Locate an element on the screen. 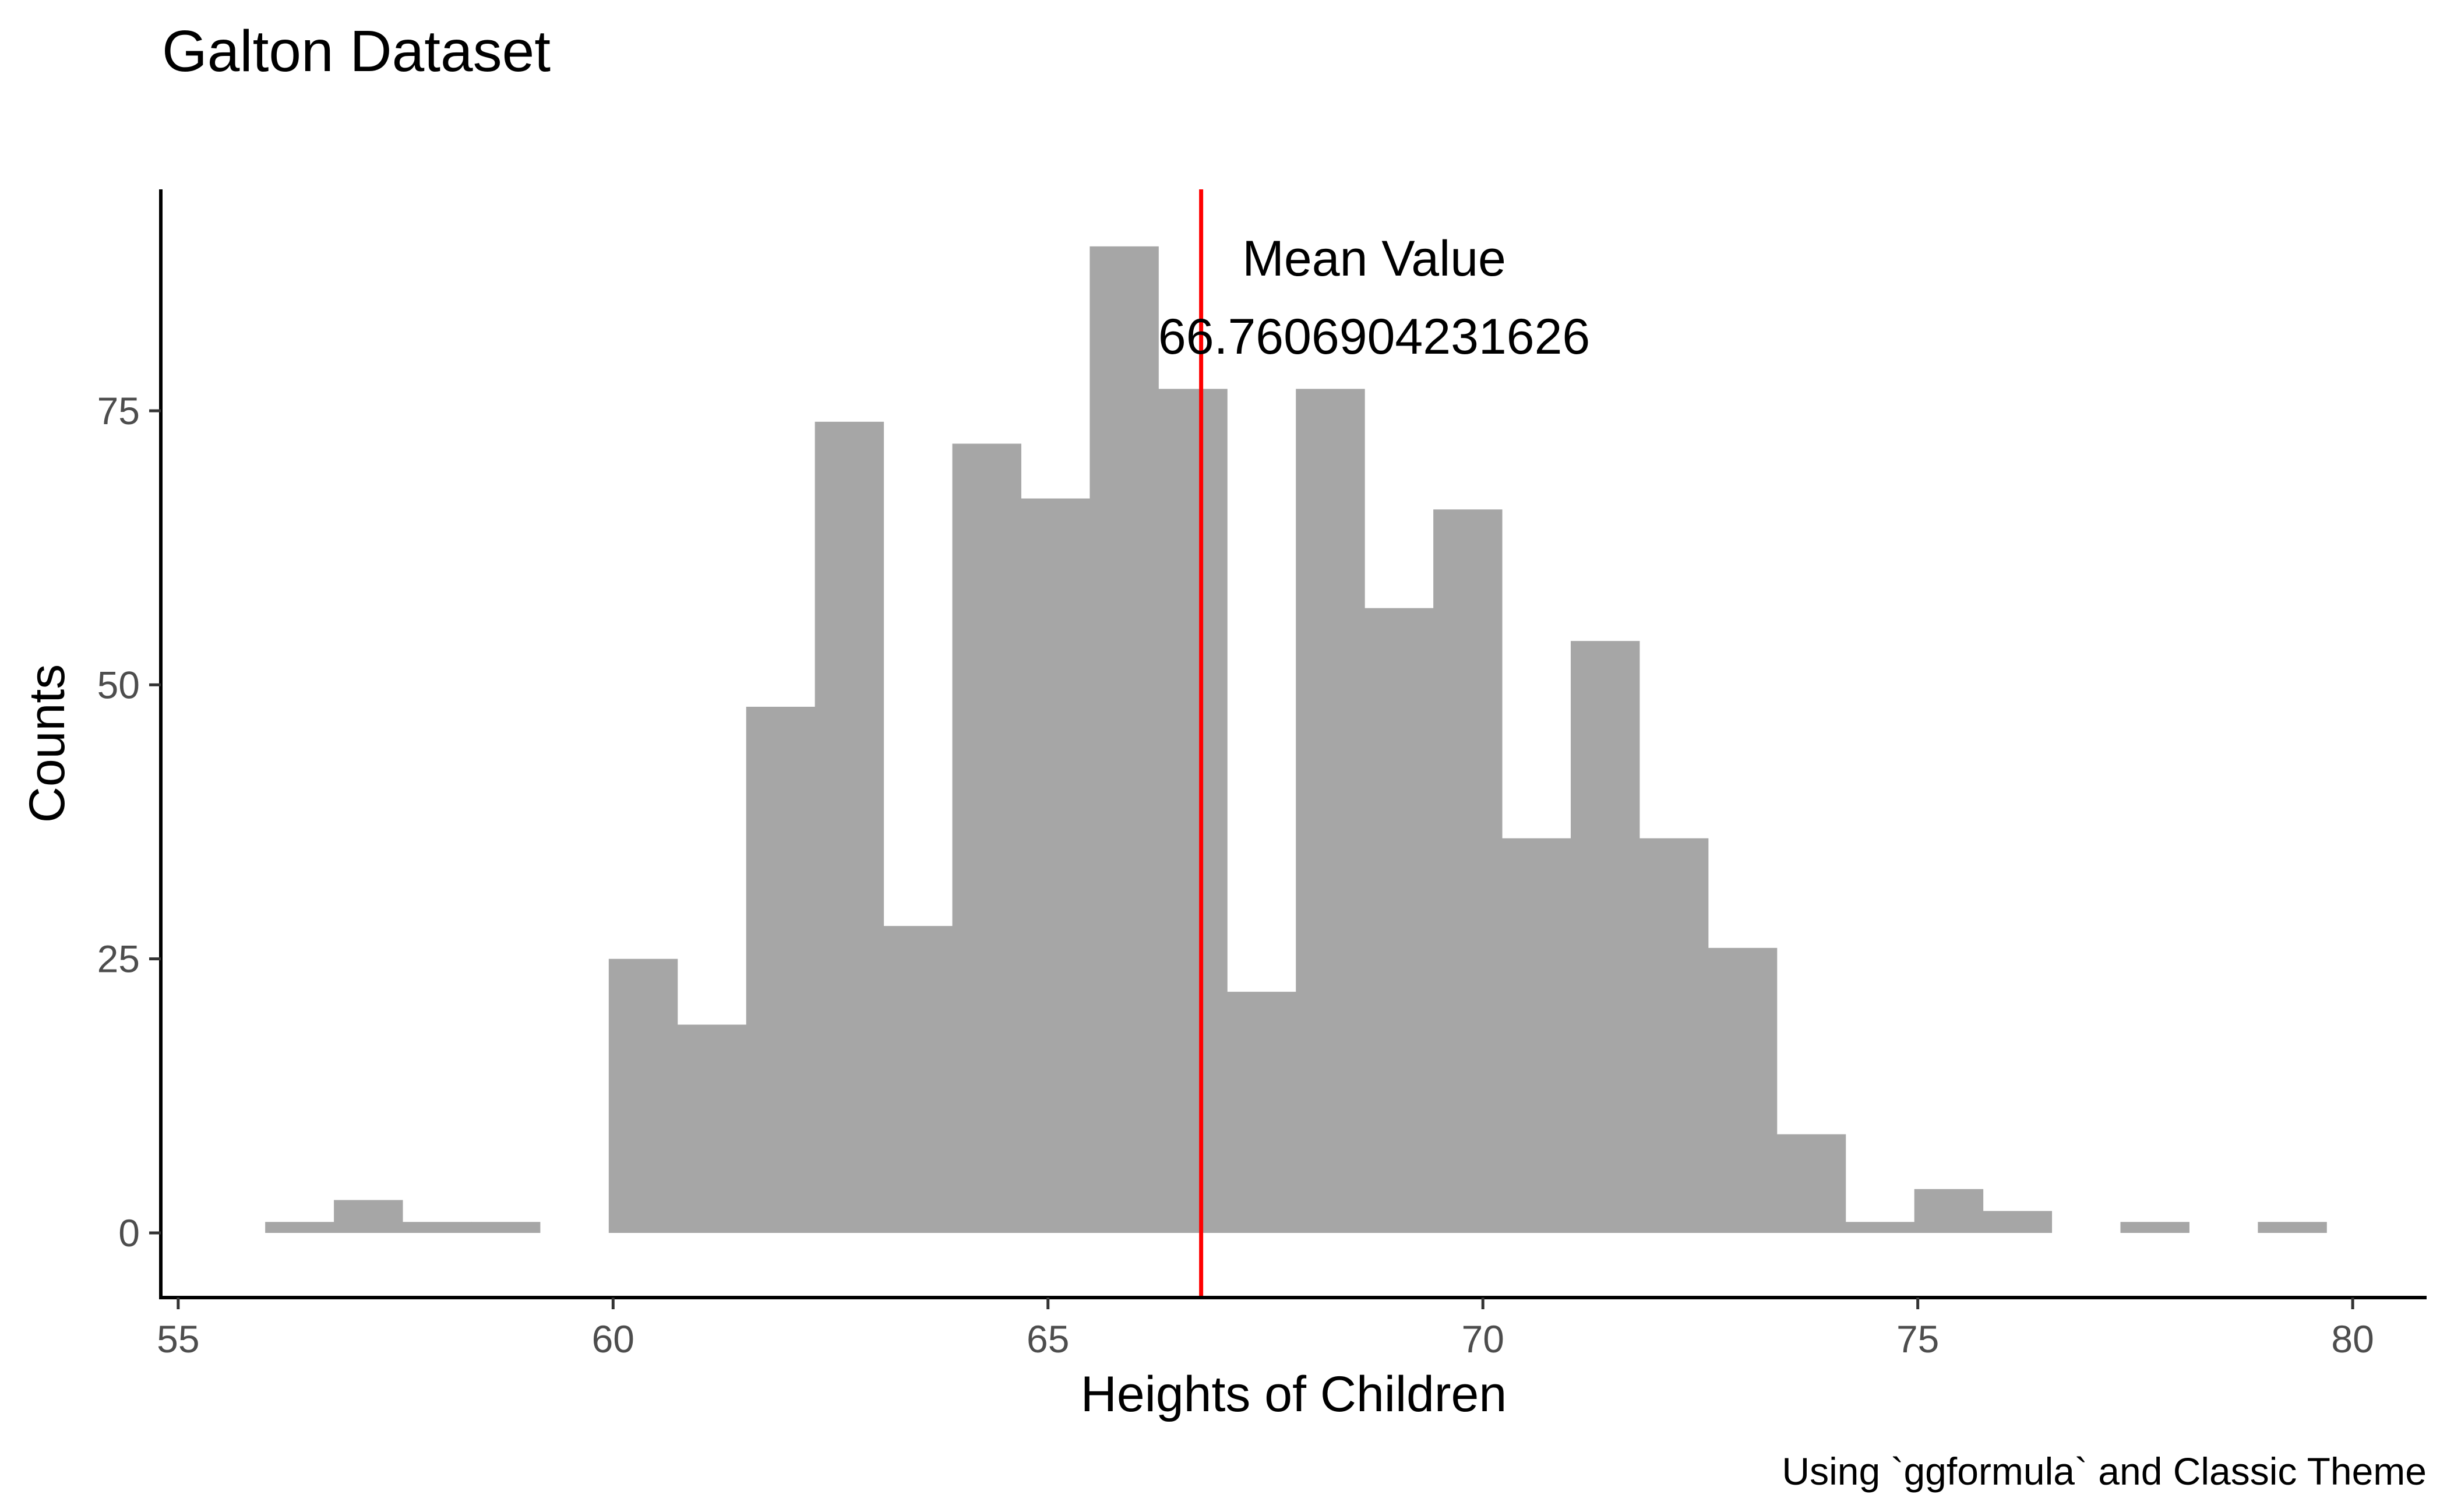 This screenshot has height=1512, width=2447. chart-caption: Using `ggformula` and Classic Theme is located at coordinates (2104, 1471).